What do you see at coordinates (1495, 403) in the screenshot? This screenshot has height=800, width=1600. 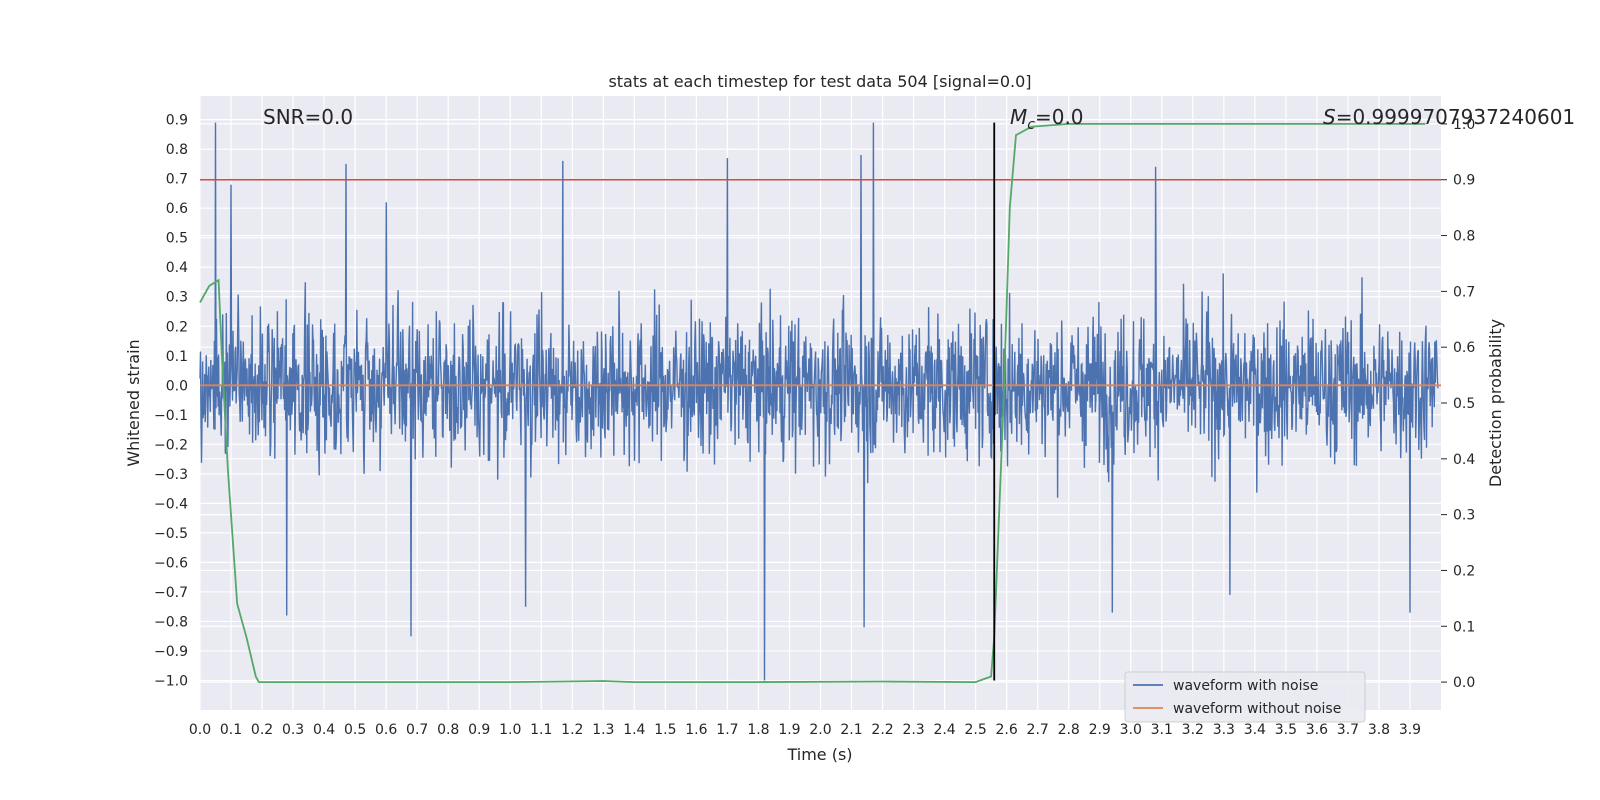 I see `y2-axis-label: Detection probability` at bounding box center [1495, 403].